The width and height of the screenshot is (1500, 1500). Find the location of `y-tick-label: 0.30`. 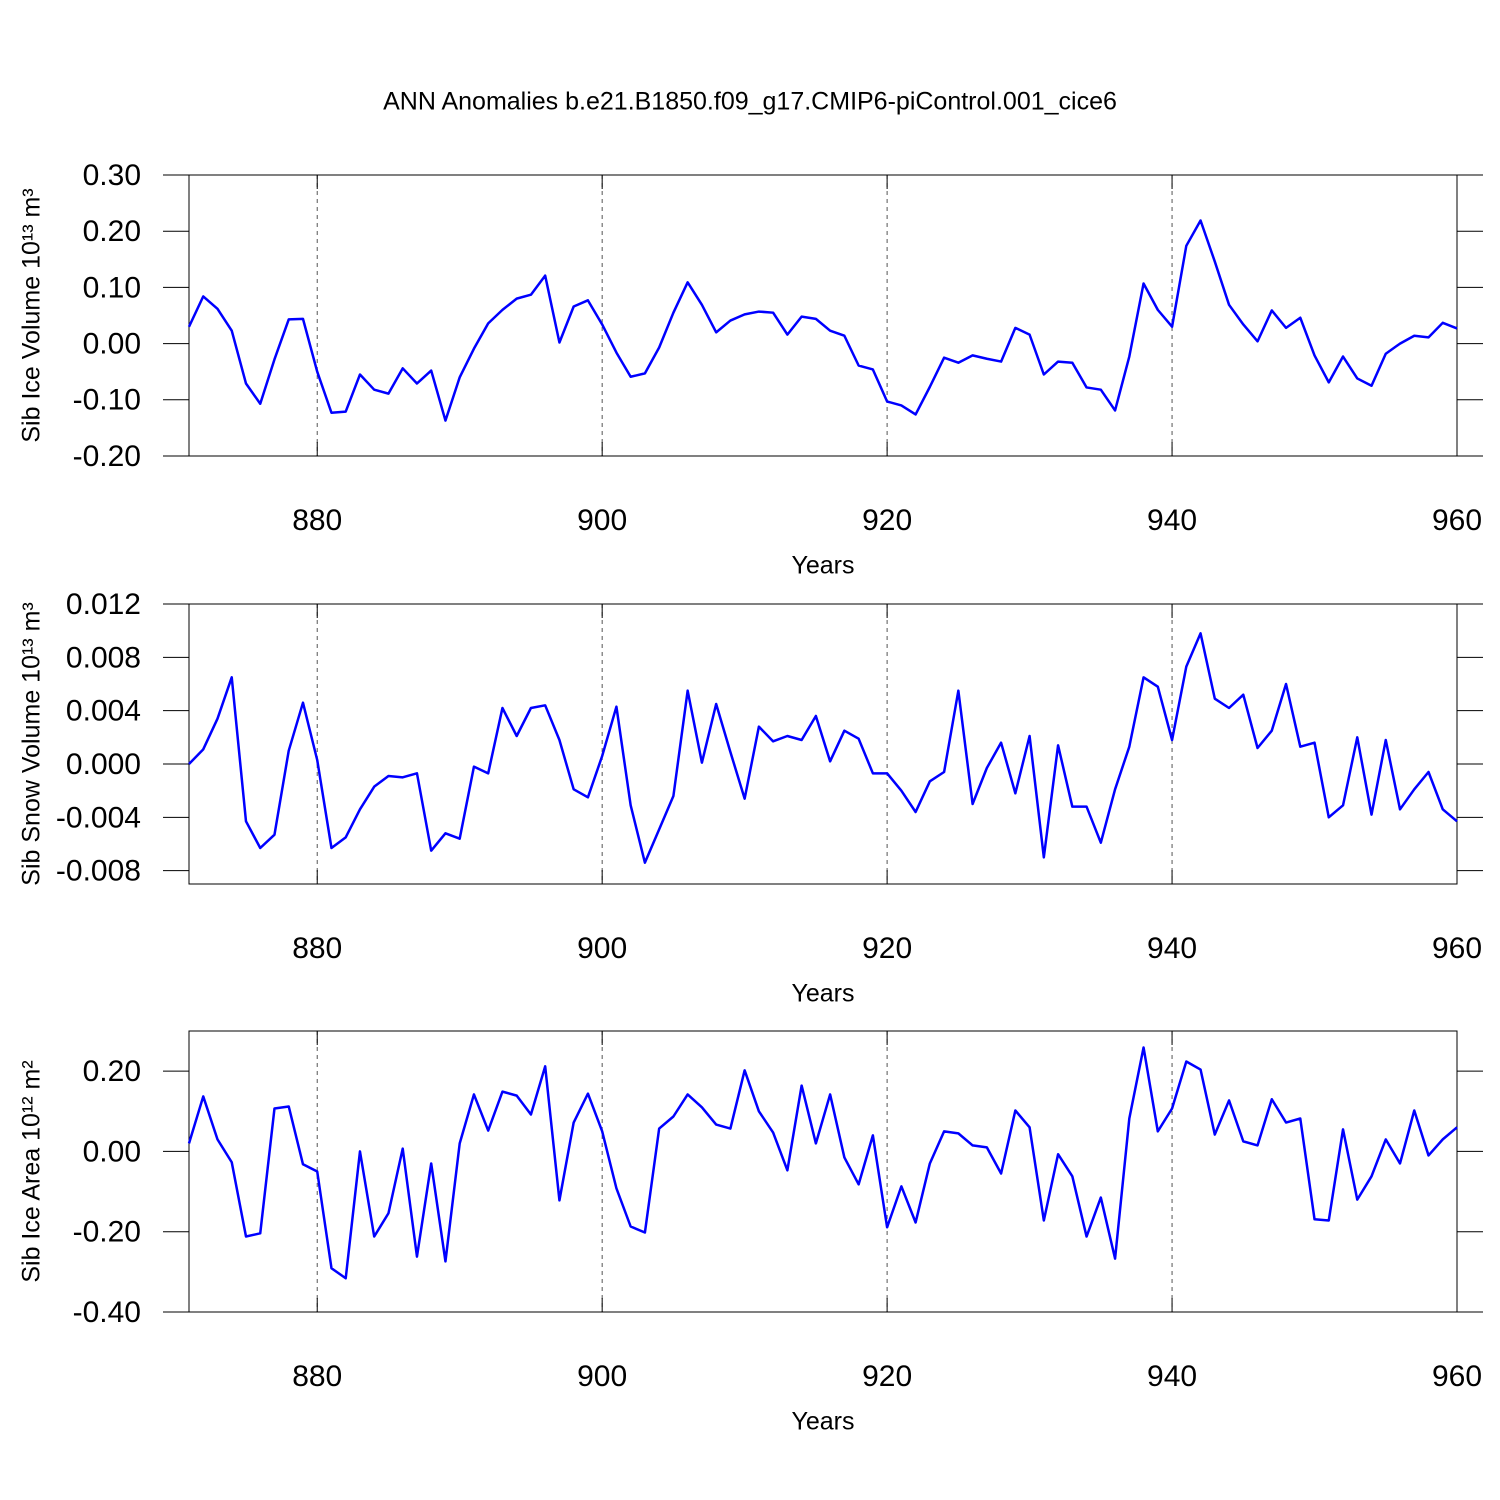

y-tick-label: 0.30 is located at coordinates (112, 175).